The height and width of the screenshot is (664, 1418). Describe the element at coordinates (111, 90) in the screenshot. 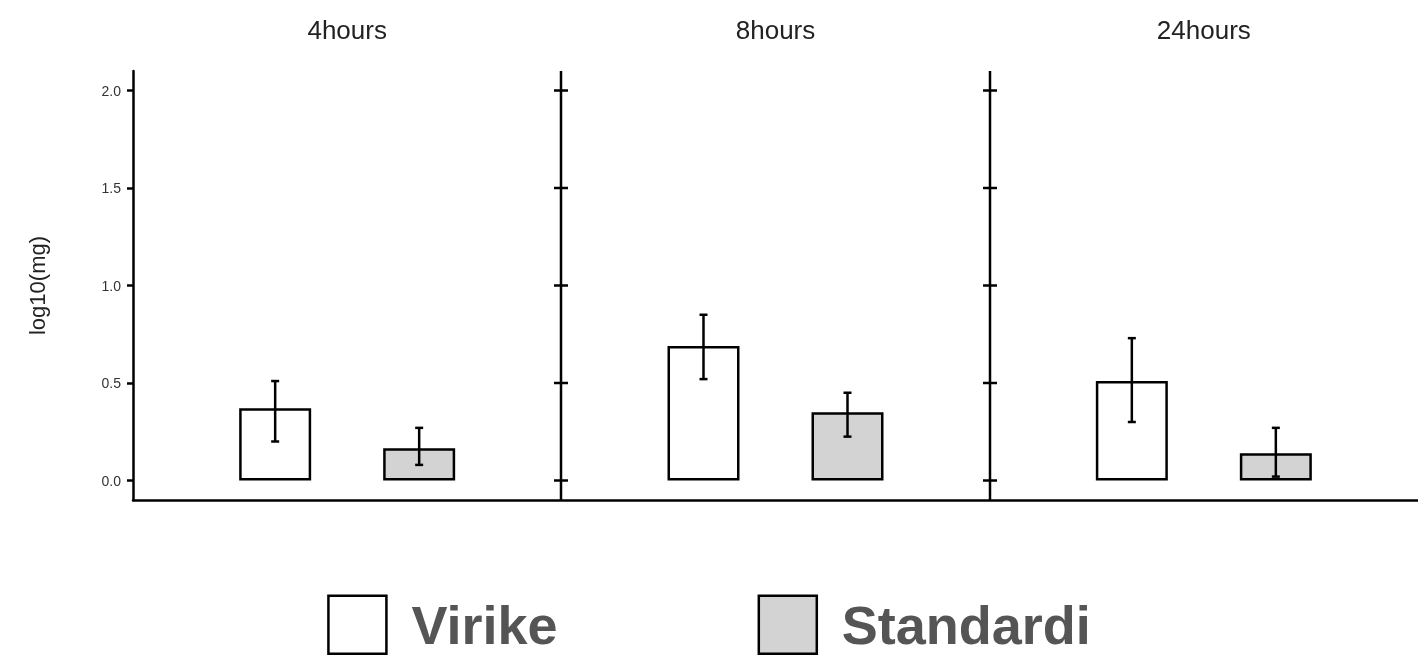

I see `y-tick-label: 2.0` at that location.